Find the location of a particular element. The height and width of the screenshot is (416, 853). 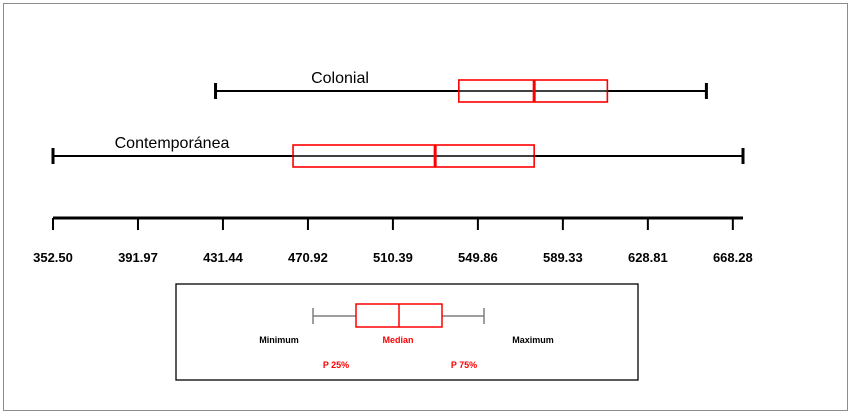

x-tick-label: 668.28 is located at coordinates (733, 257).